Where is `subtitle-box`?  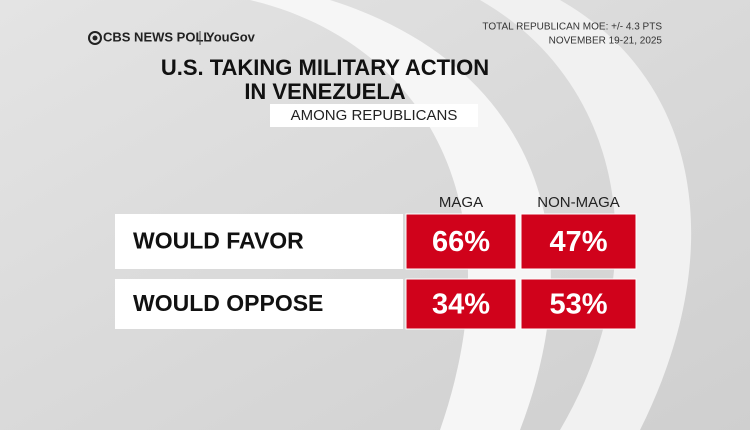
subtitle-box is located at coordinates (374, 115).